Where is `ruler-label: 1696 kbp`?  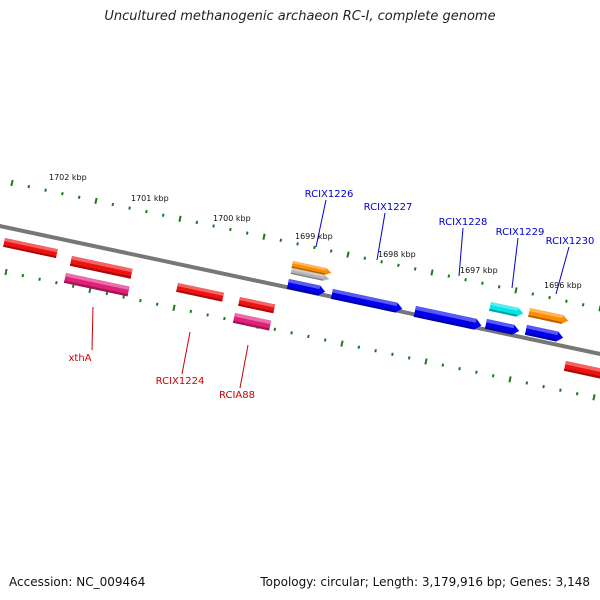 ruler-label: 1696 kbp is located at coordinates (563, 285).